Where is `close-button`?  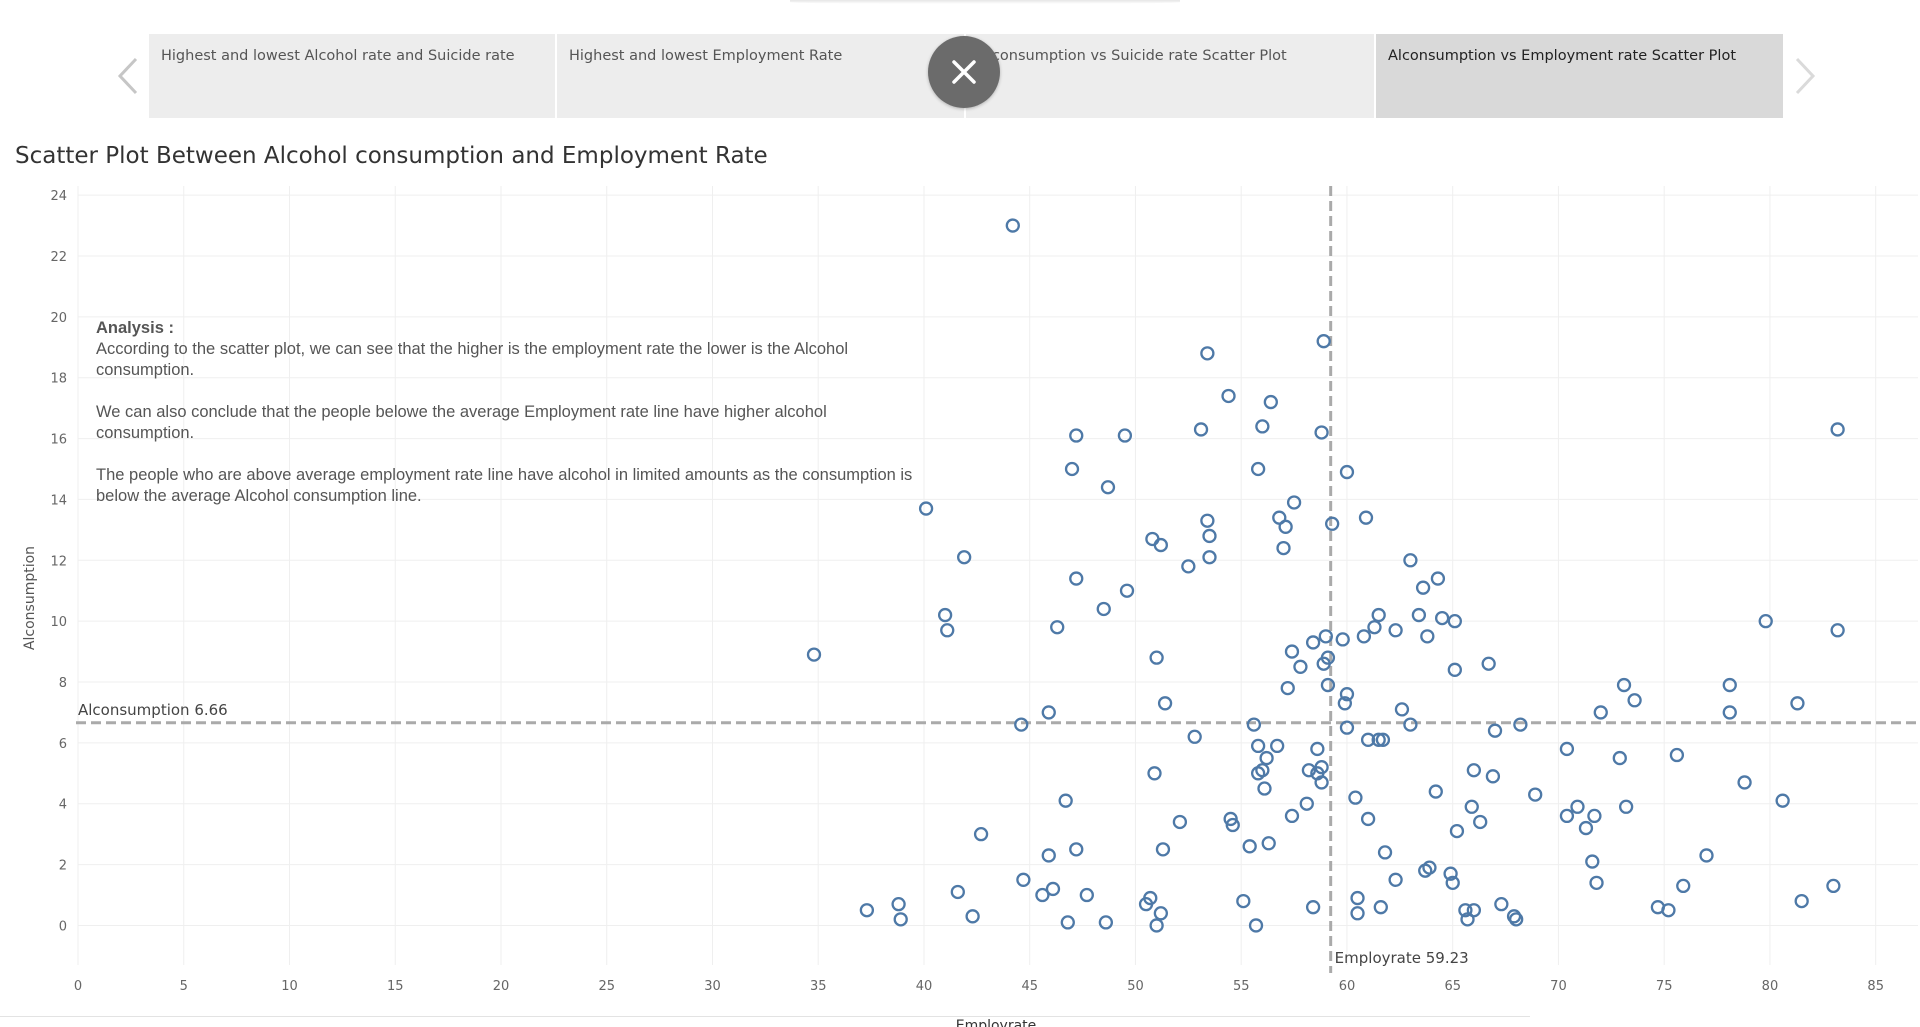
close-button is located at coordinates (964, 72).